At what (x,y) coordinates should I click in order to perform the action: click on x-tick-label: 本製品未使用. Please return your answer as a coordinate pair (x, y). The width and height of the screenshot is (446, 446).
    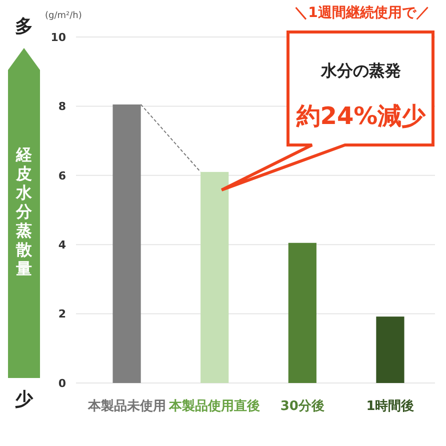
    Looking at the image, I should click on (126, 406).